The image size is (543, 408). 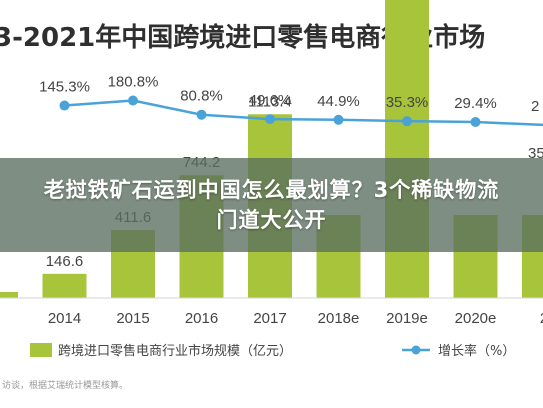 I want to click on growth-point-2016, so click(x=201, y=114).